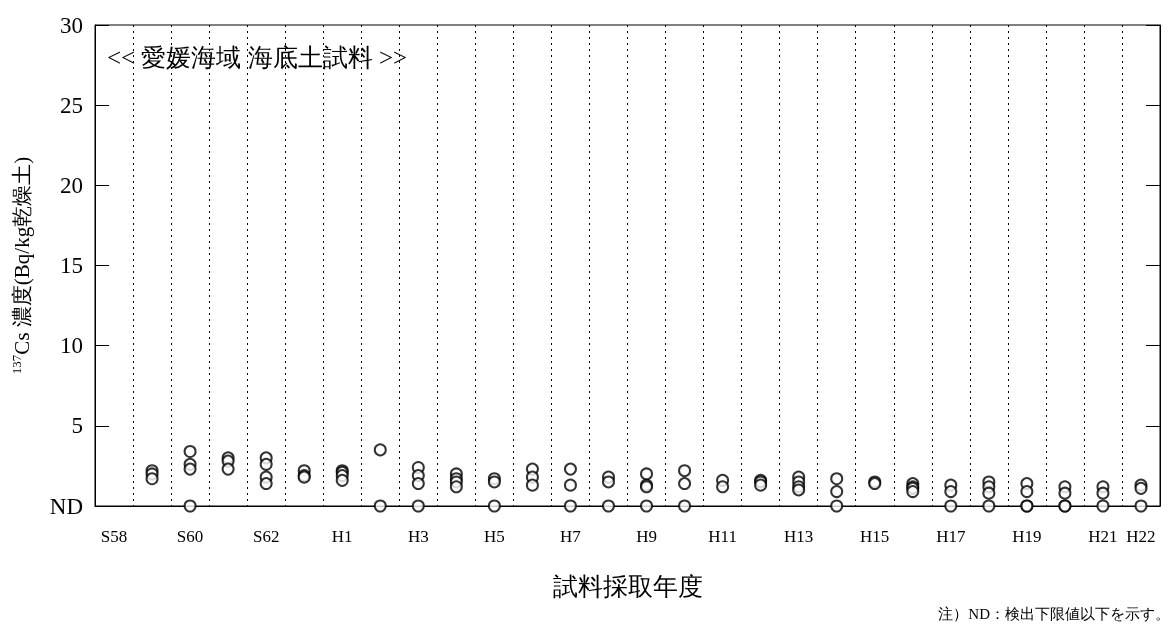  What do you see at coordinates (71, 25) in the screenshot?
I see `y-tick-label: 30` at bounding box center [71, 25].